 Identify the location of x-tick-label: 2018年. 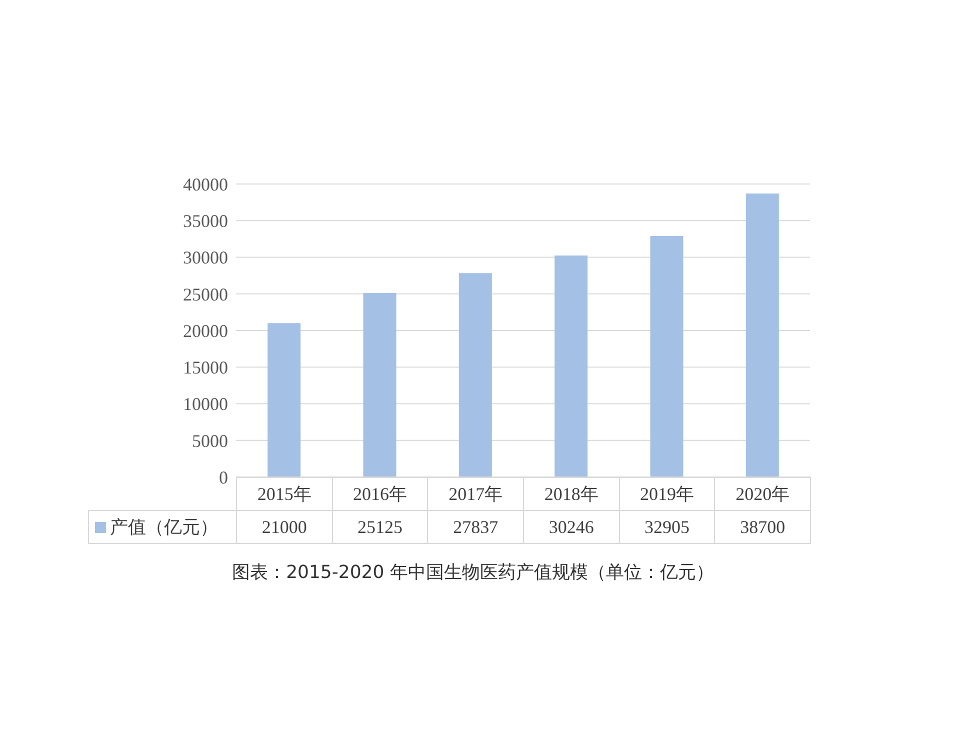
(571, 494).